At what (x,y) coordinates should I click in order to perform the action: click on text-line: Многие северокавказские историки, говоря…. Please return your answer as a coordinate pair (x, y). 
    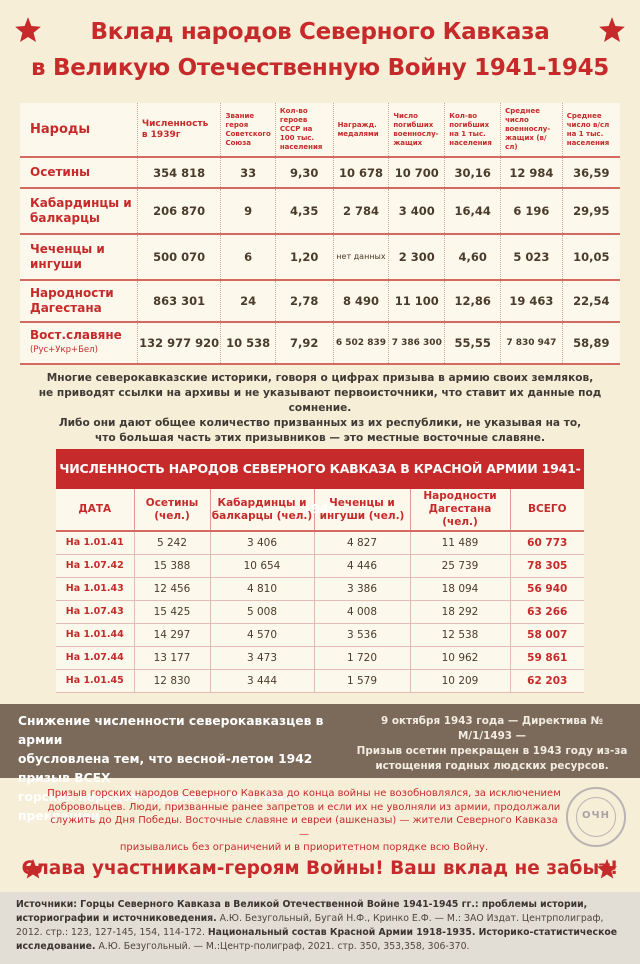
    Looking at the image, I should click on (320, 378).